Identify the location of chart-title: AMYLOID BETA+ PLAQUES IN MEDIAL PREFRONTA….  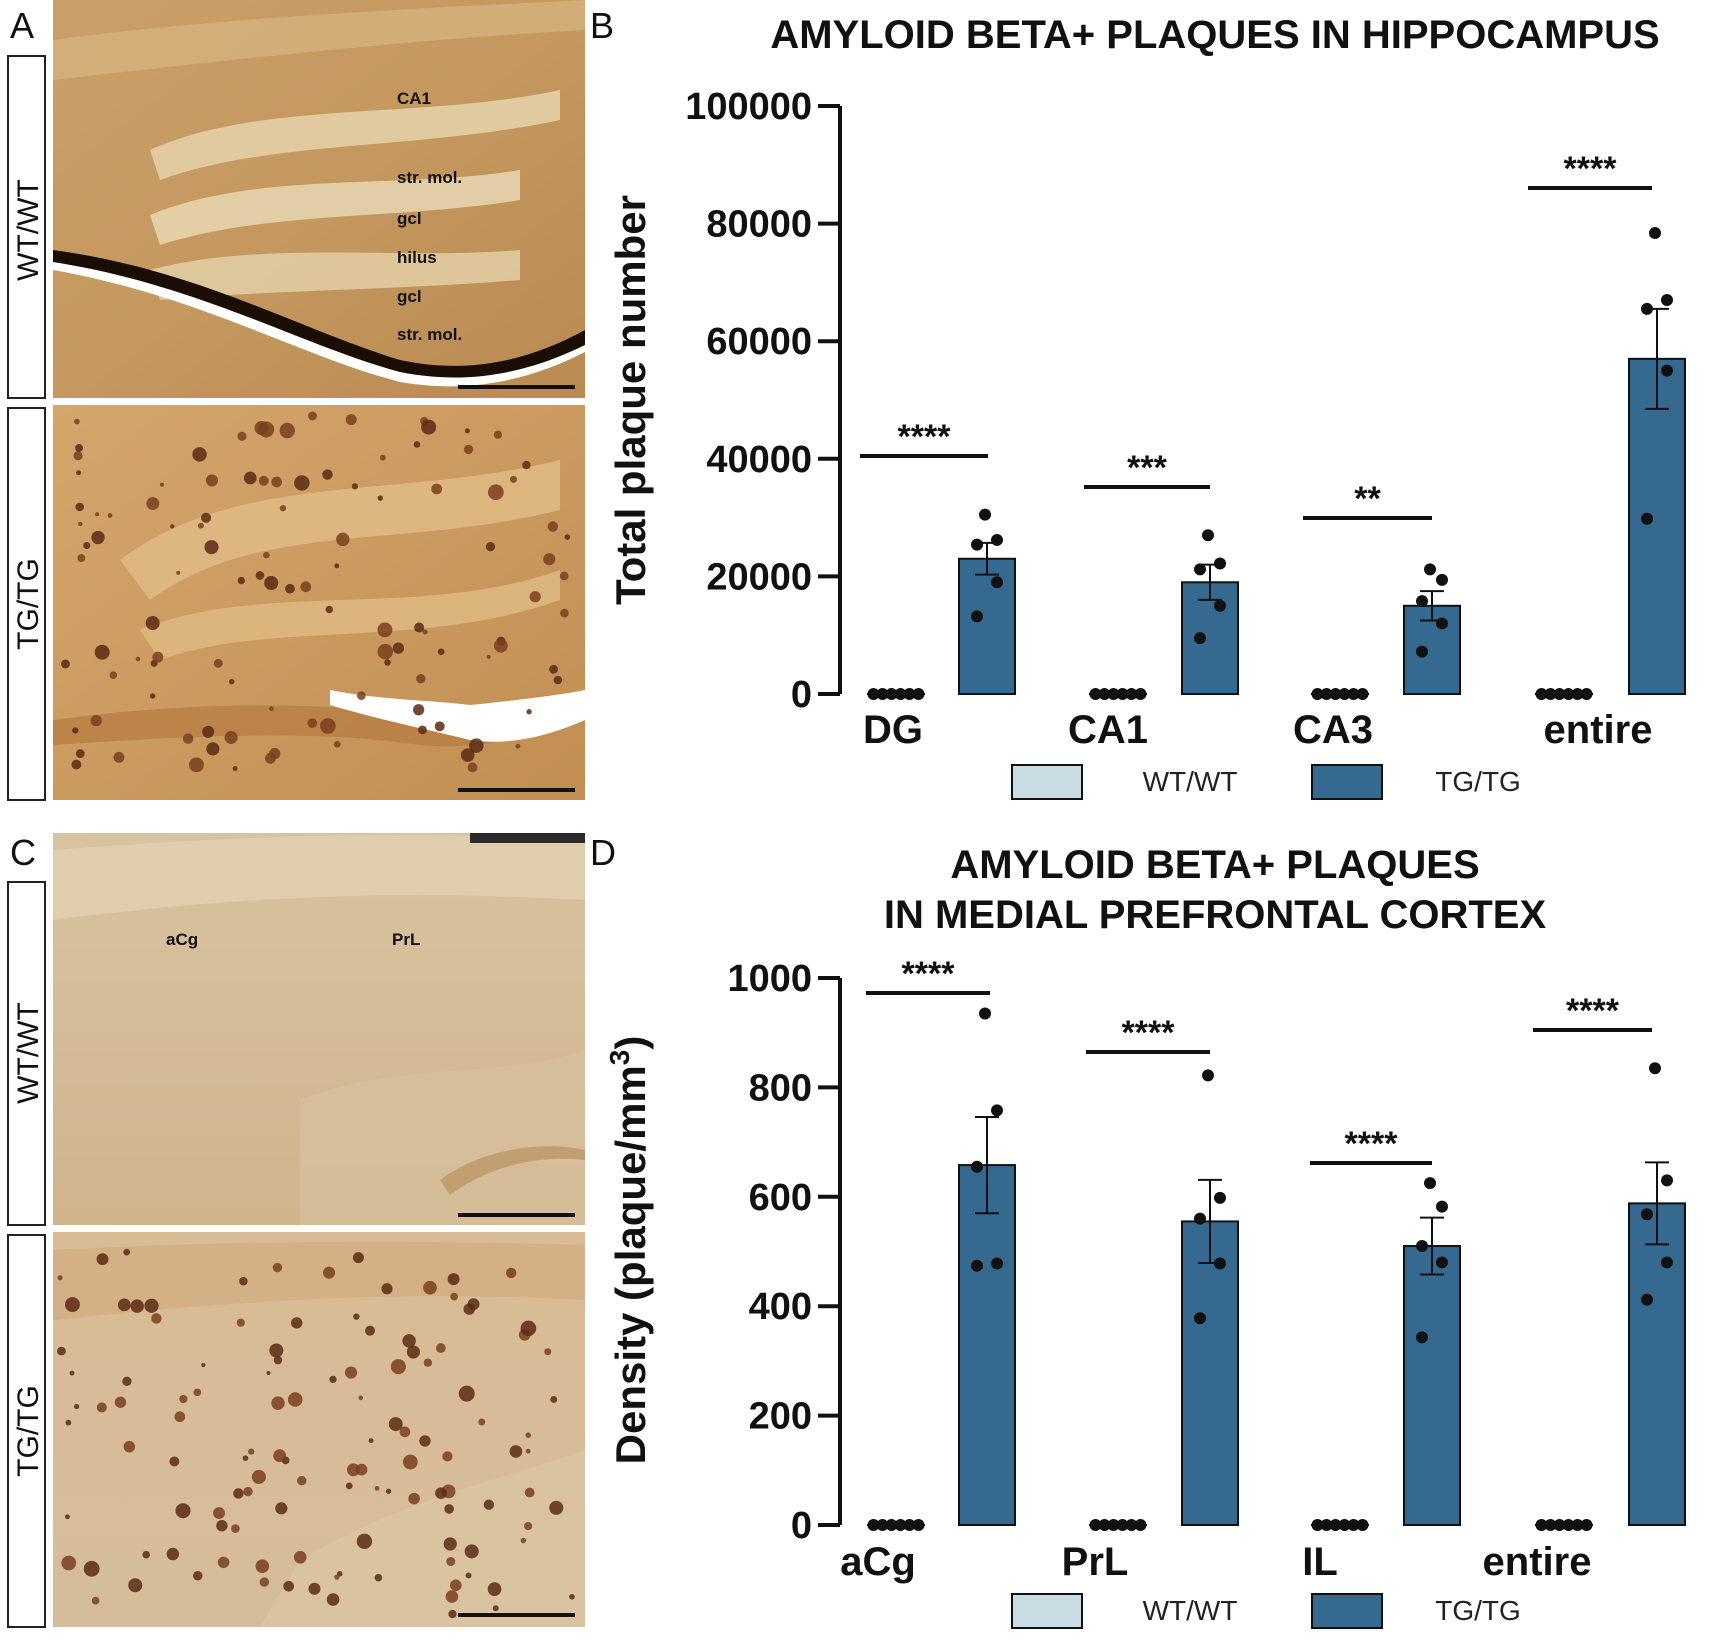
(1215, 890).